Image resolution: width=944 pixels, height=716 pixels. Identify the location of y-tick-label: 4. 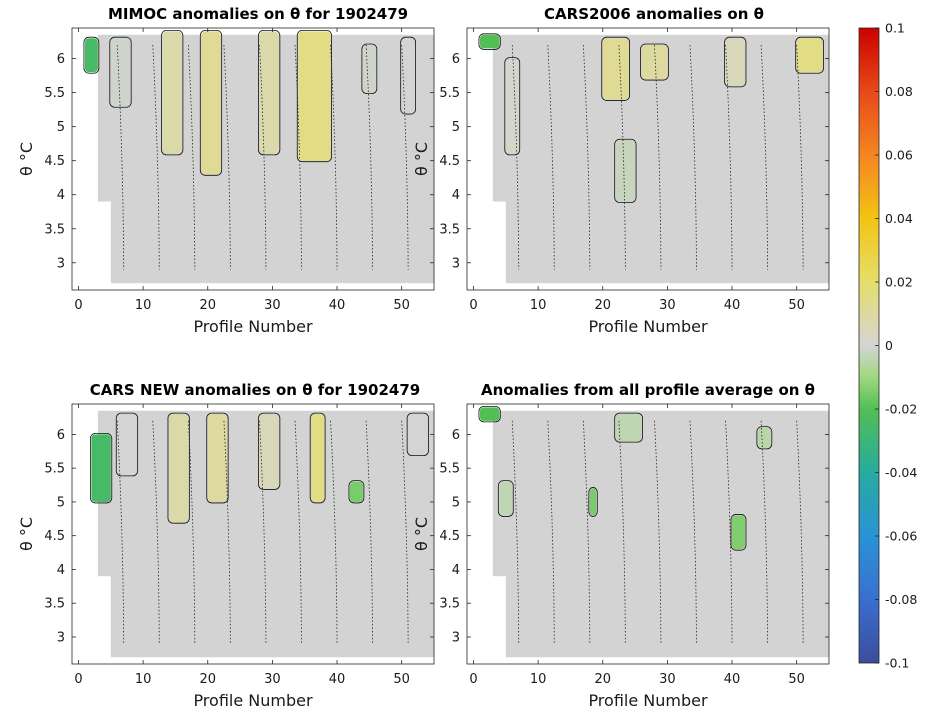
(61, 570).